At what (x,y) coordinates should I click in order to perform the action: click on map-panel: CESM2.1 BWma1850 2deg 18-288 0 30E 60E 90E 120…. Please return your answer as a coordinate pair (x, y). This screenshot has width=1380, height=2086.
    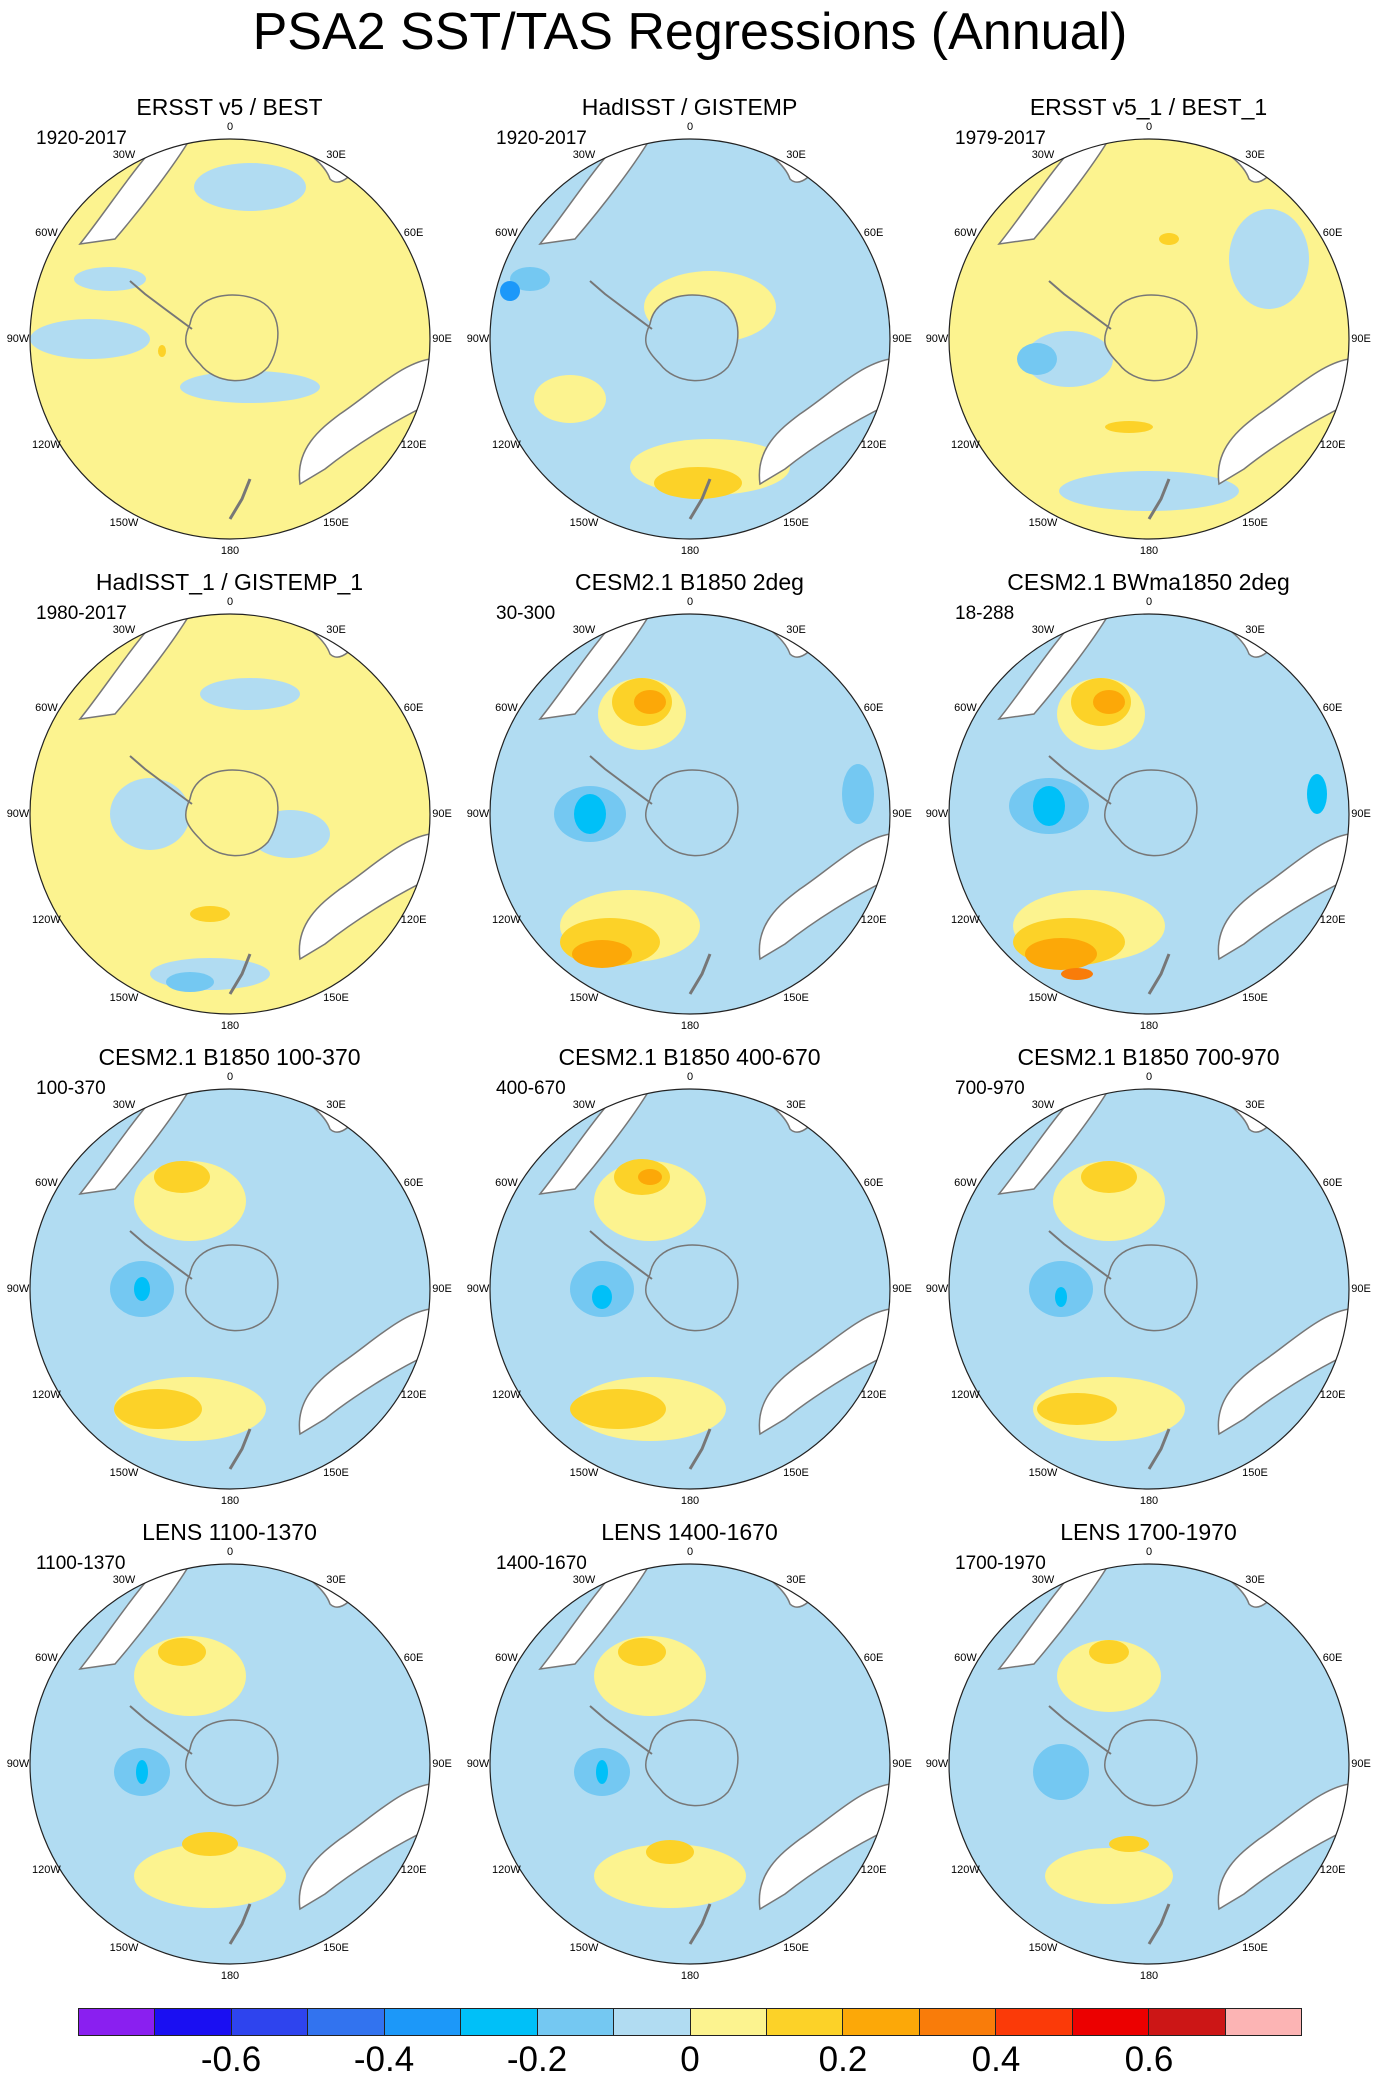
    Looking at the image, I should click on (1148, 804).